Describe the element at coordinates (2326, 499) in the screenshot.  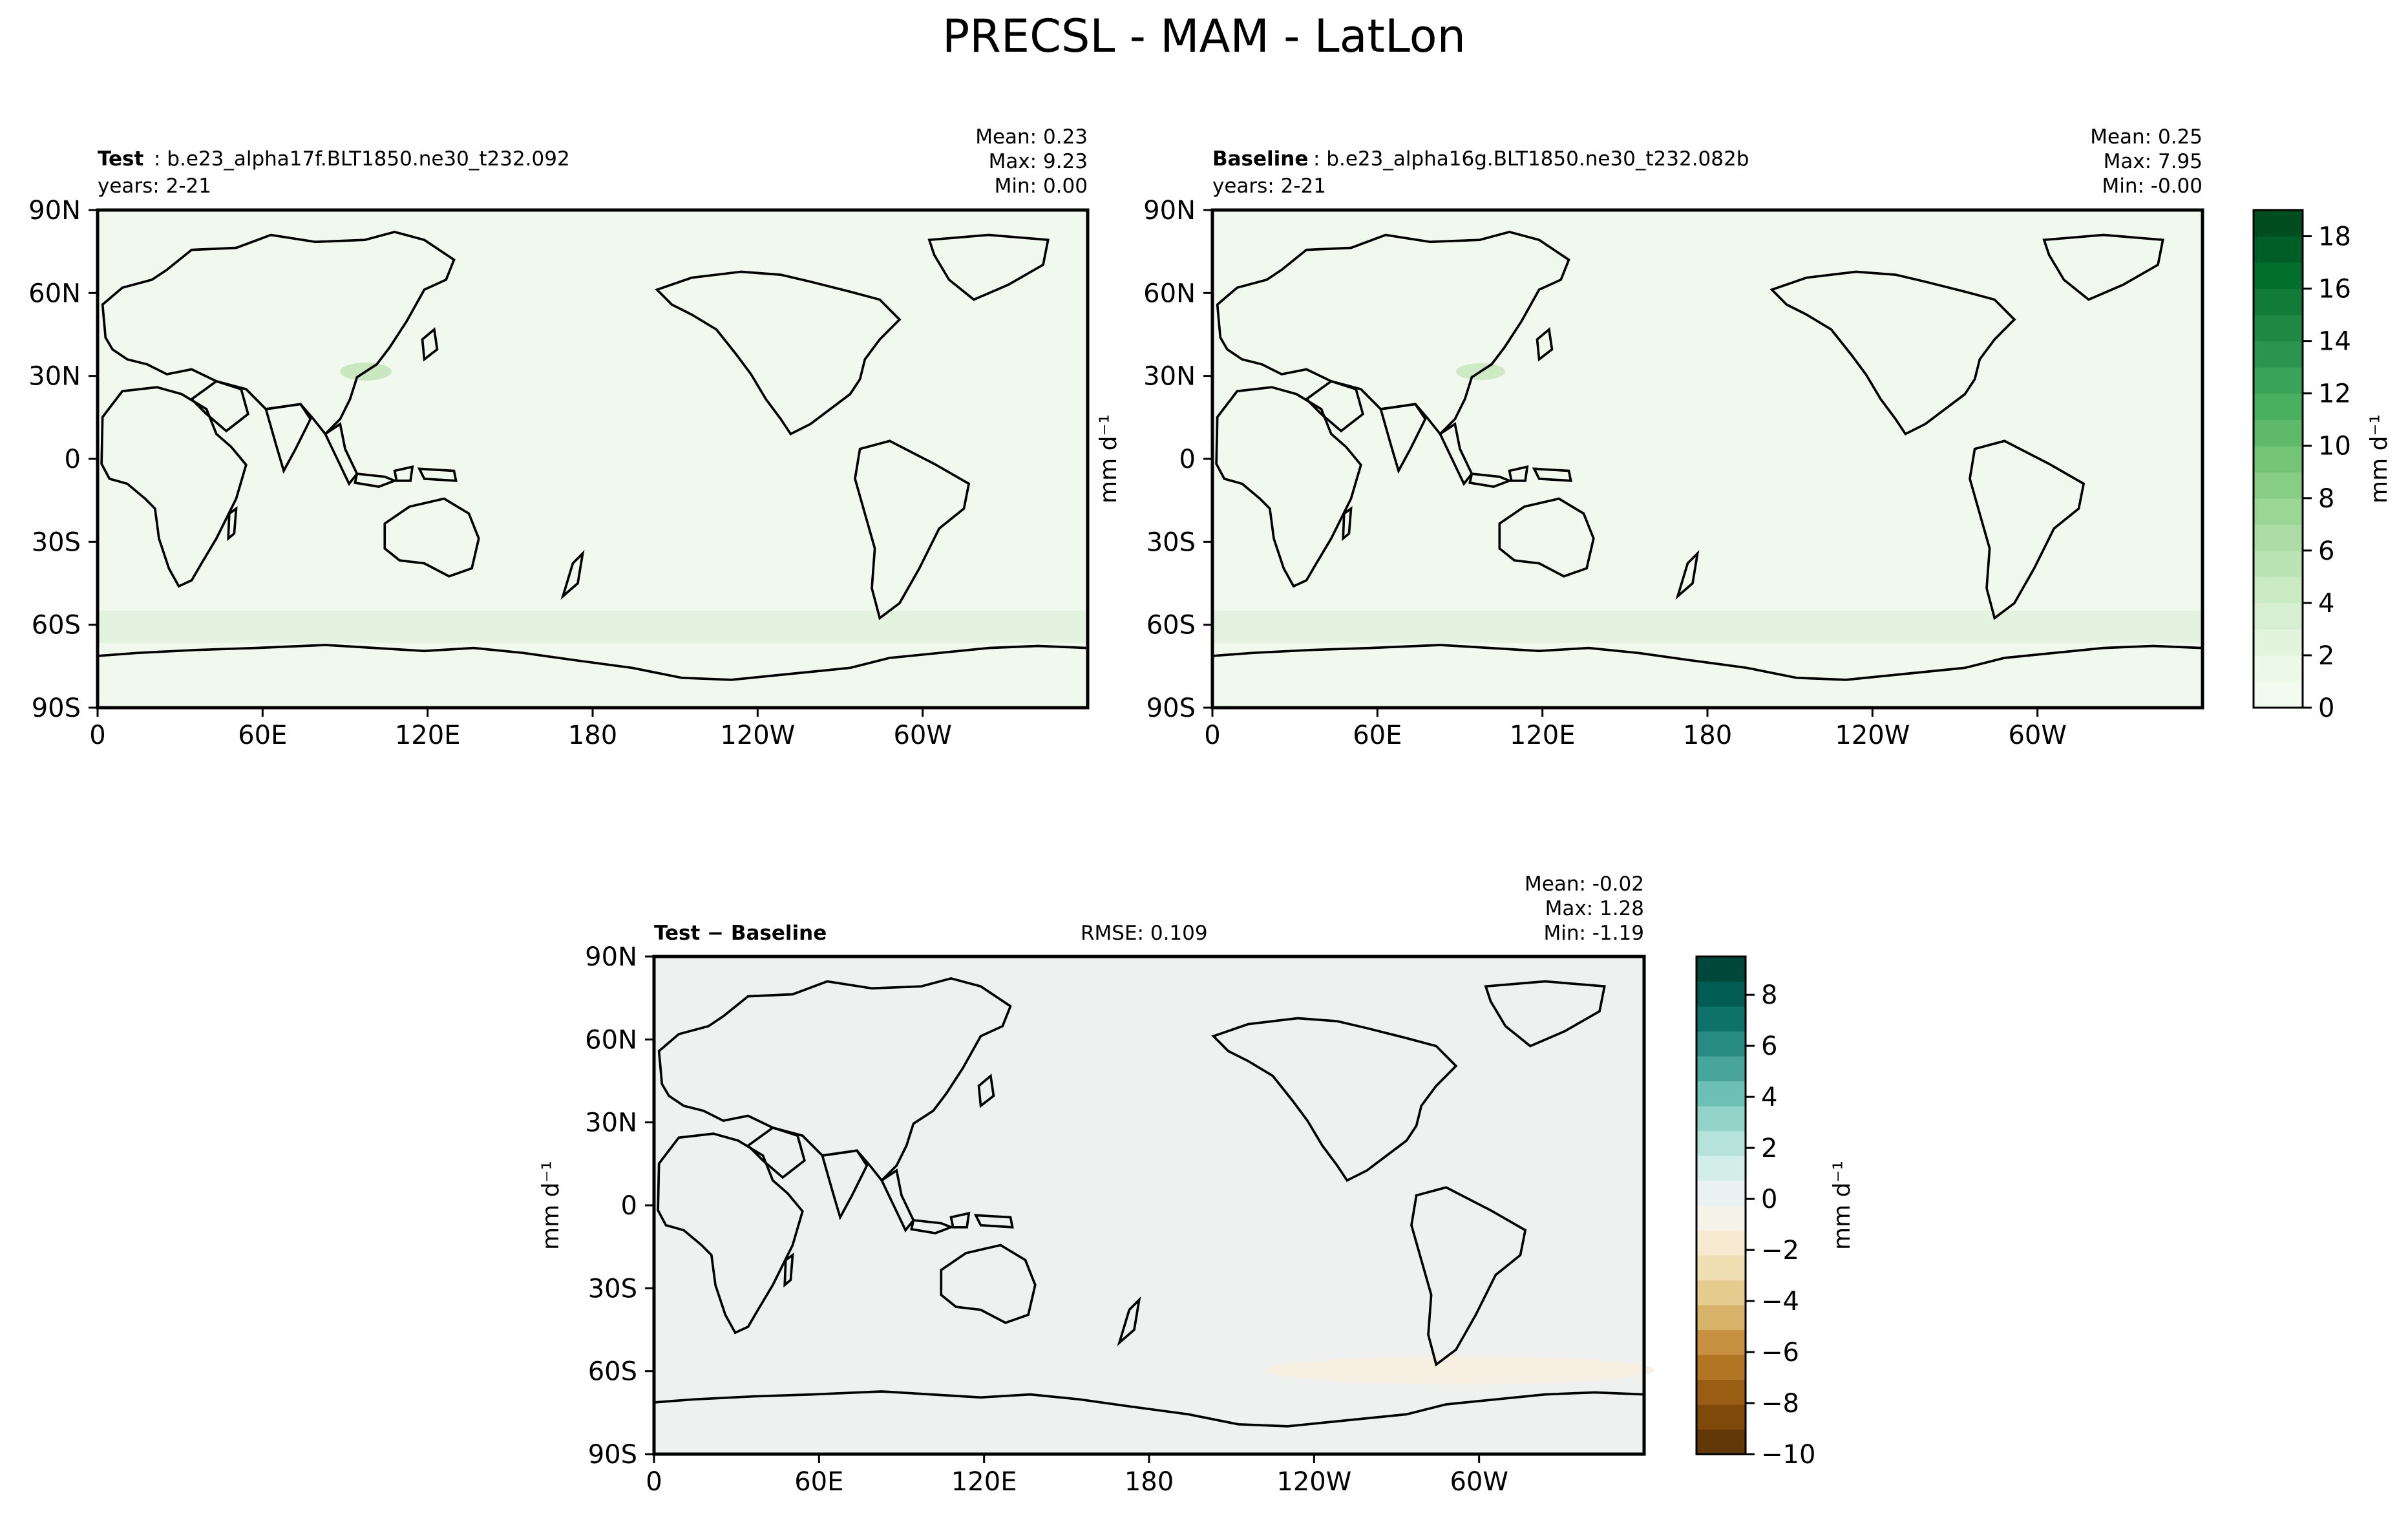
I see `colorbar-main-tick-label: 8` at that location.